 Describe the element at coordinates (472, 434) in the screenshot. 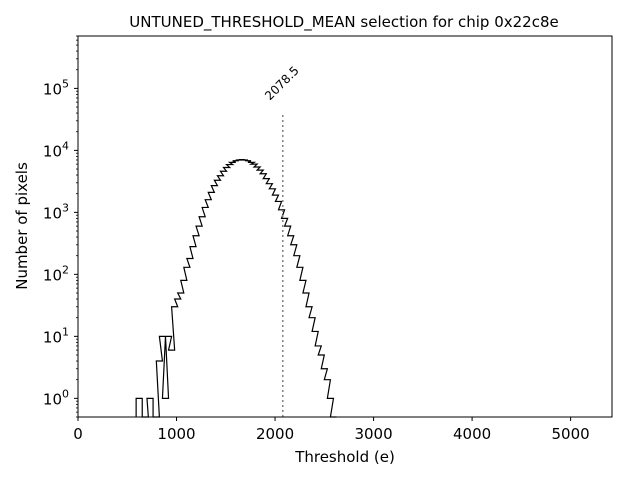

I see `x-tick-label: 4000` at that location.